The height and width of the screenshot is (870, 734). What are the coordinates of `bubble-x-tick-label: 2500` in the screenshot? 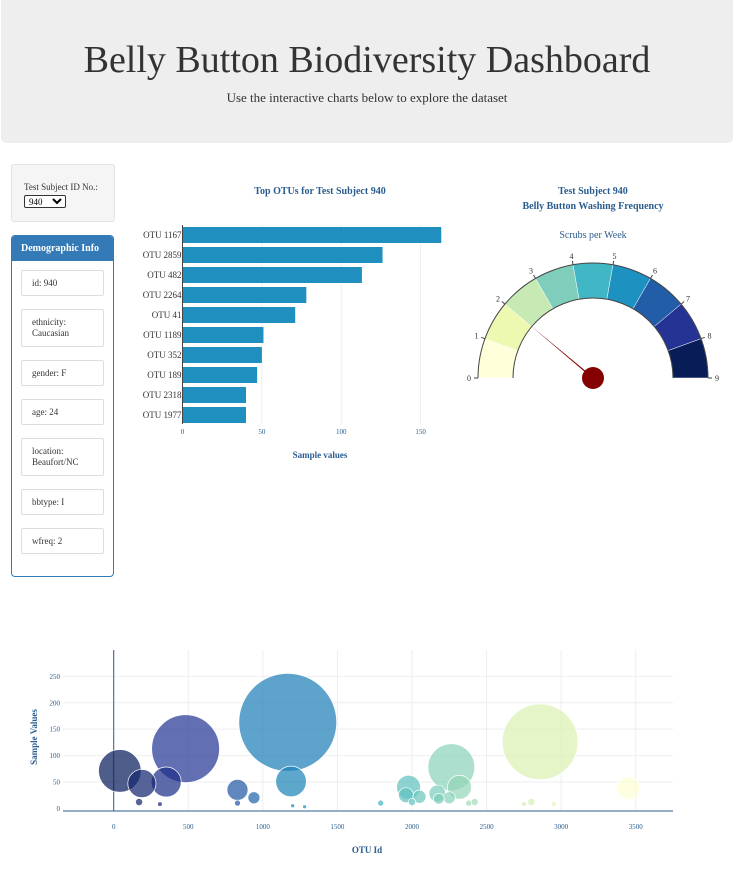 It's located at (487, 827).